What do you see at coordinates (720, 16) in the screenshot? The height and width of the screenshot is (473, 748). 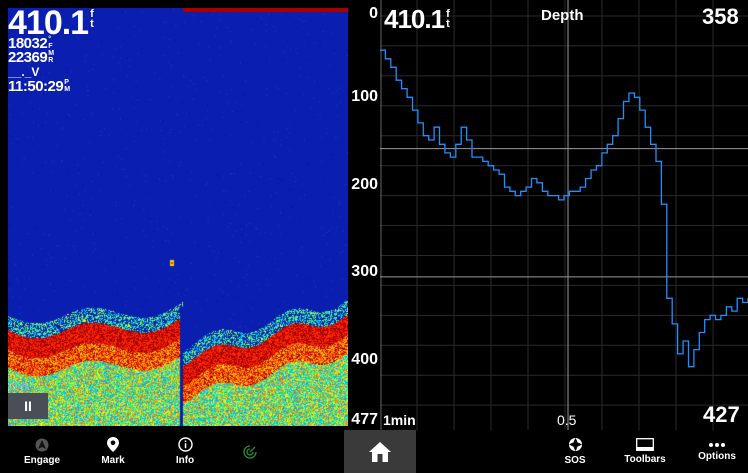 I see `graph-top-right-value: 358` at bounding box center [720, 16].